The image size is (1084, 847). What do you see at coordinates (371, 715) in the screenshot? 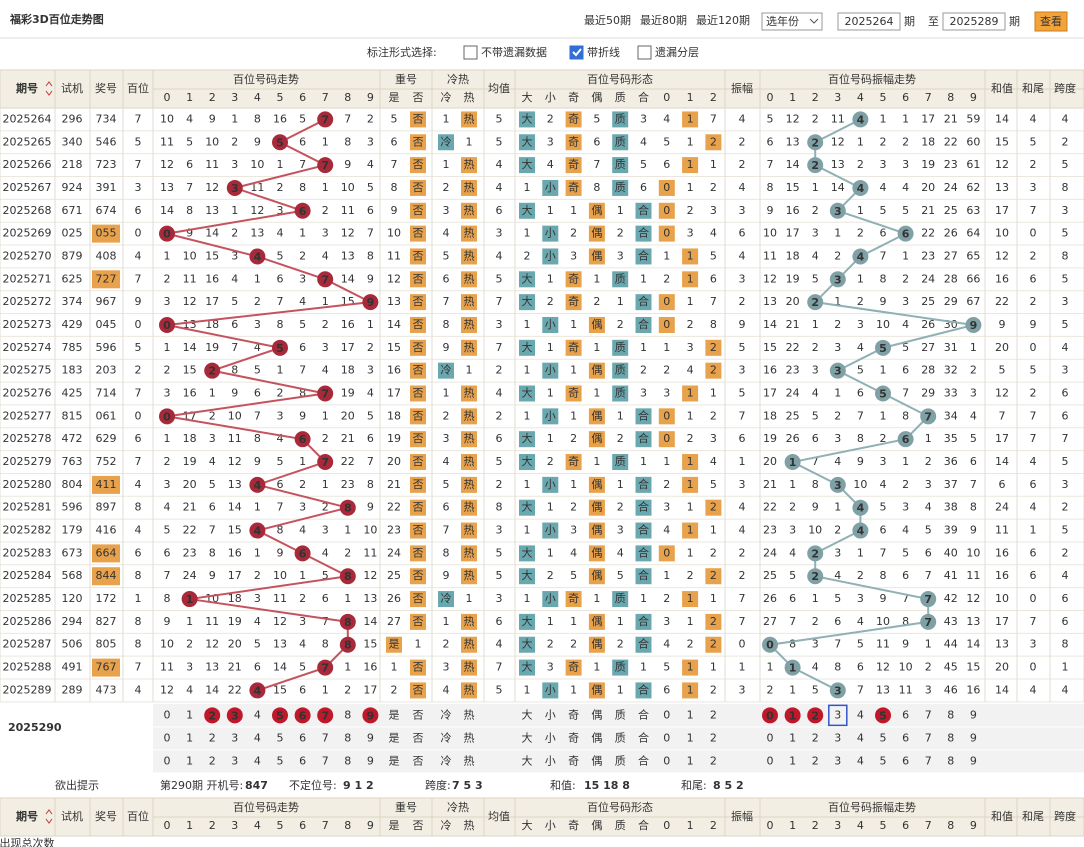
I see `ball-text: 9` at bounding box center [371, 715].